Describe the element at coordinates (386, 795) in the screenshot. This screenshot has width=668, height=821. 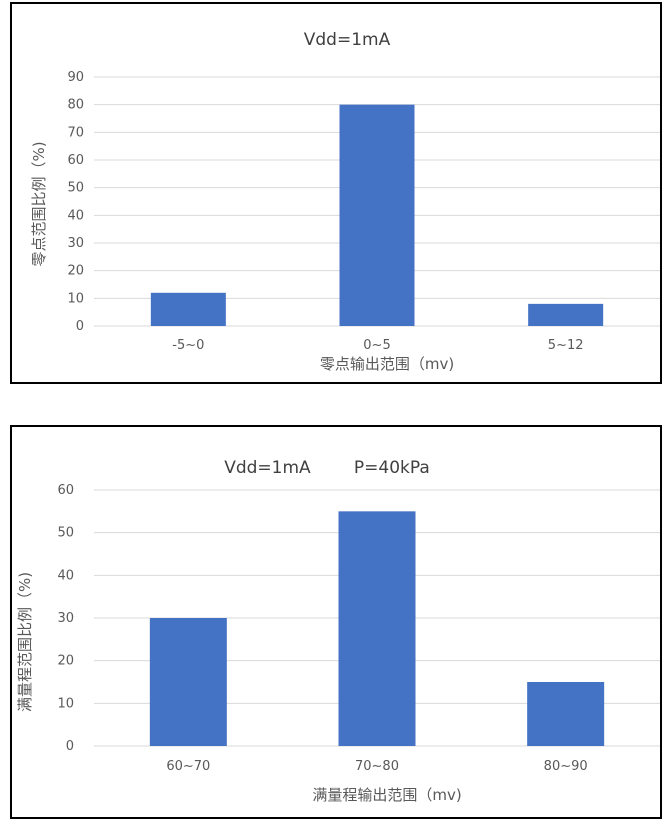
I see `x-axis-label: 满量程输出范围（mv)` at that location.